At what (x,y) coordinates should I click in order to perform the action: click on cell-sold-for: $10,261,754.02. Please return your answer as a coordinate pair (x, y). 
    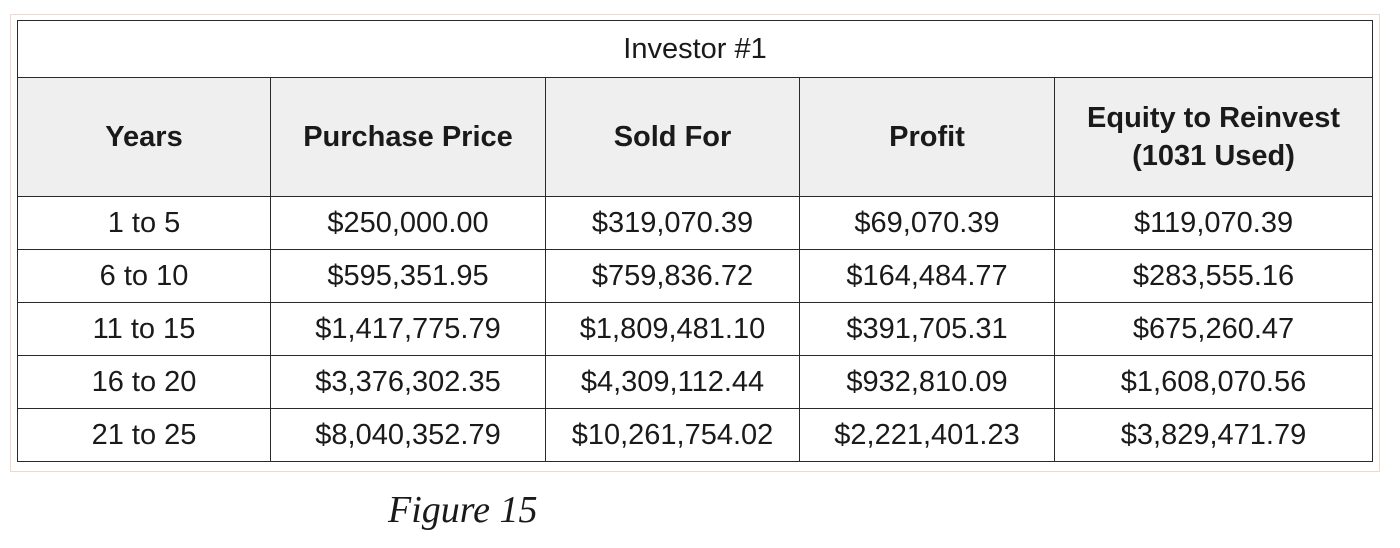
    Looking at the image, I should click on (672, 435).